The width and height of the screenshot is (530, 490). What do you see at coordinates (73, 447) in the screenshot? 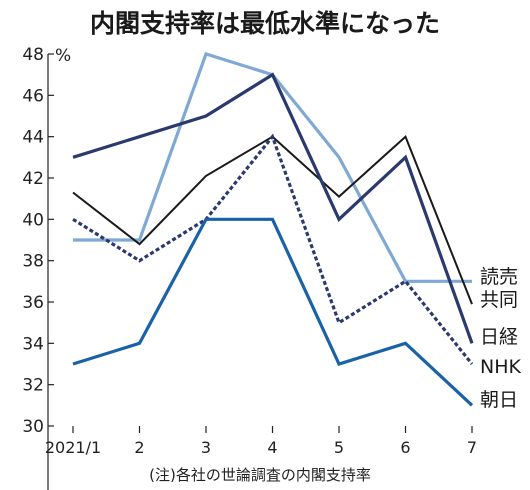
I see `x-tick-label: 2021/1` at bounding box center [73, 447].